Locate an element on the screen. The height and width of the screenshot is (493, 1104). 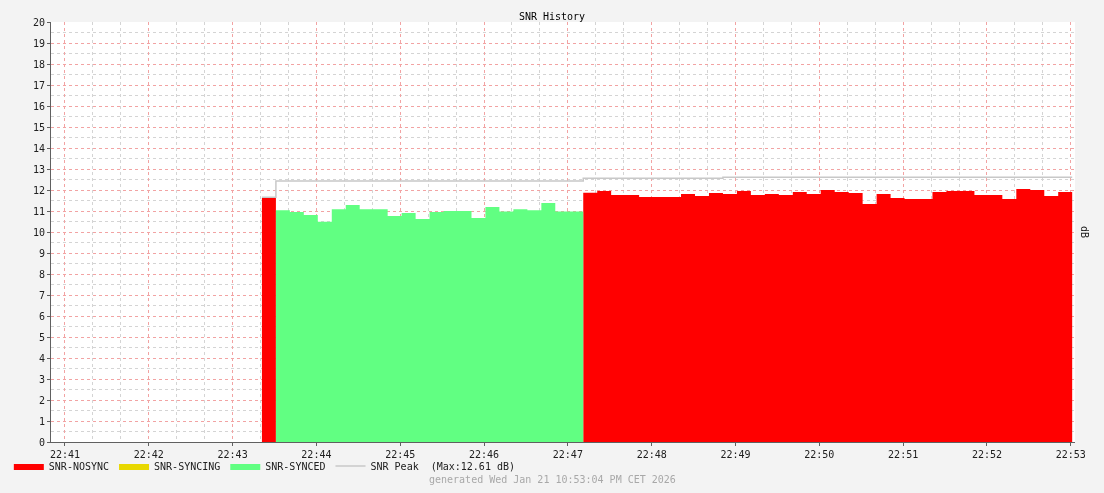
y-tick-label: 16 is located at coordinates (38, 106).